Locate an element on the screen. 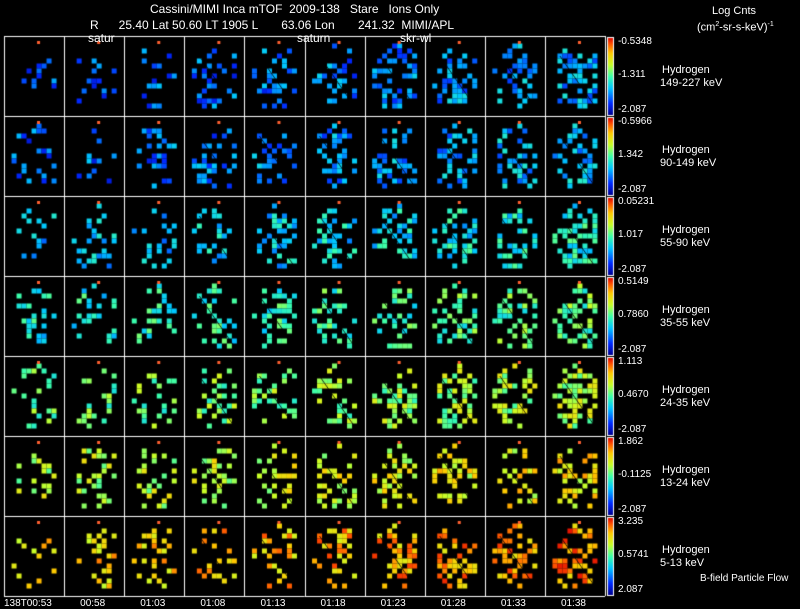  colorbar-max-label: 0.05231 is located at coordinates (636, 201).